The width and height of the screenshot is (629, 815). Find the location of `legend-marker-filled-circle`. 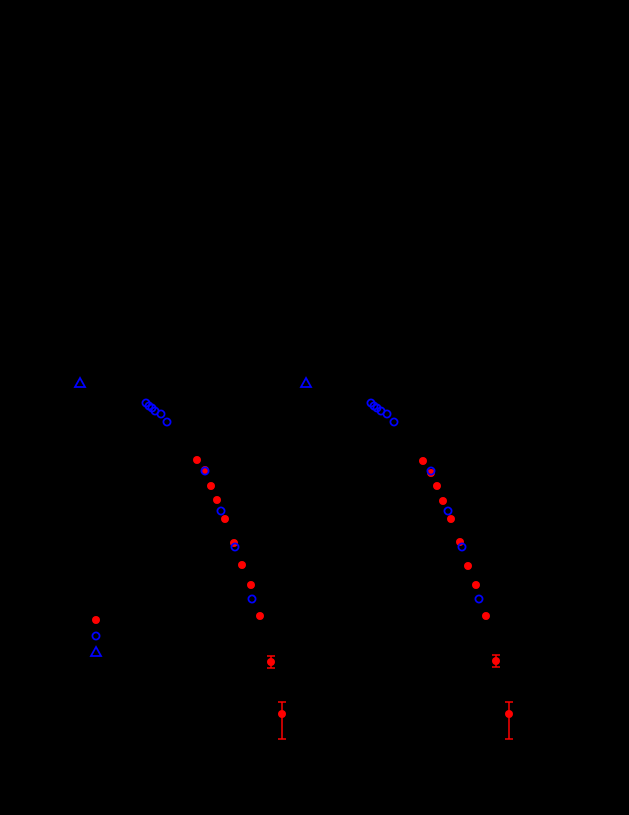

legend-marker-filled-circle is located at coordinates (96, 620).